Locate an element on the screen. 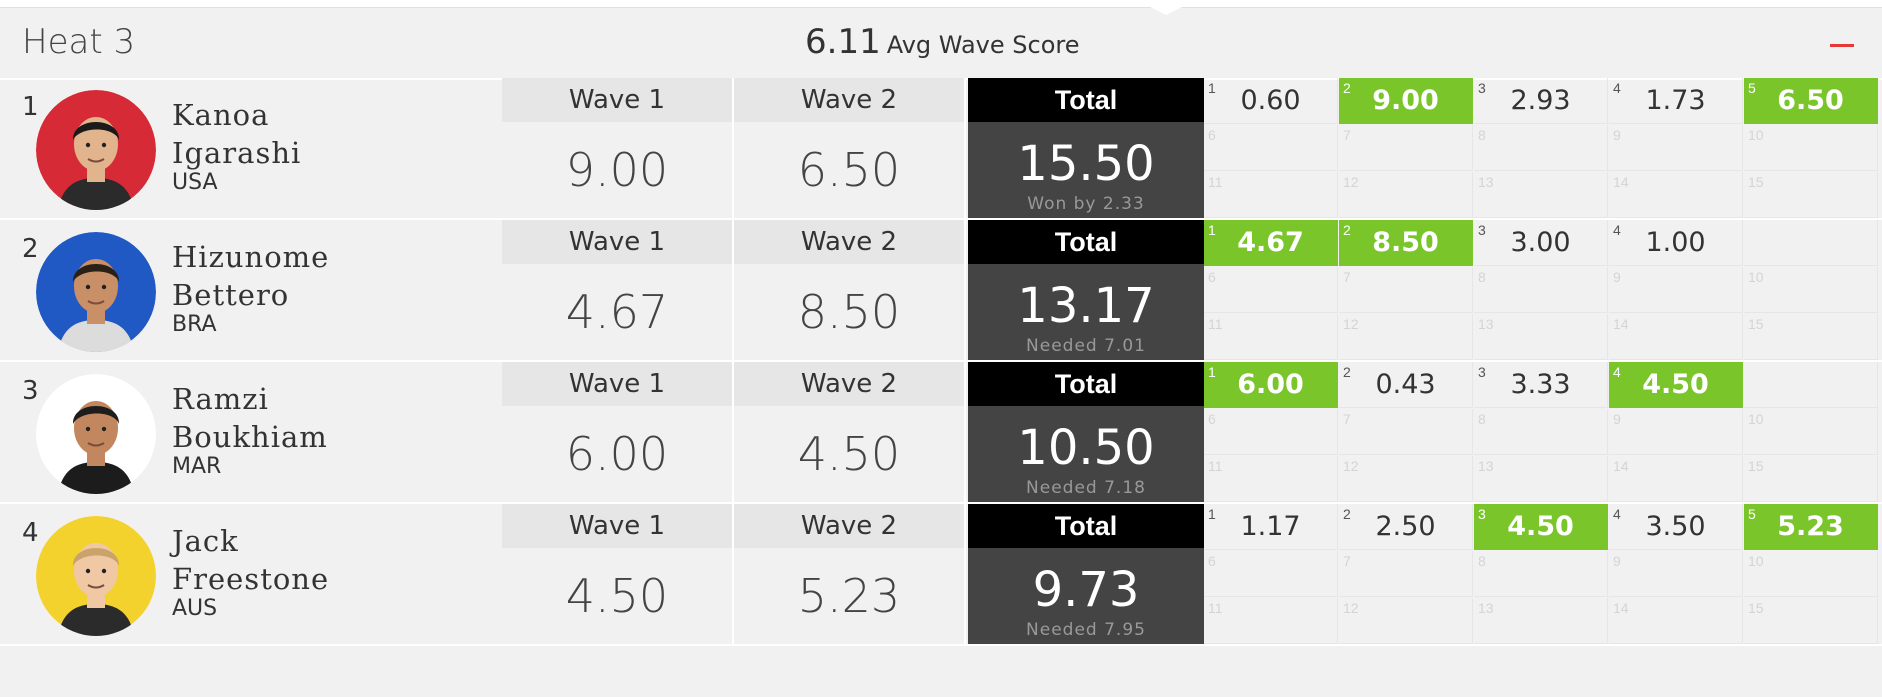 The width and height of the screenshot is (1882, 697). wave-cell: 4 1.73 is located at coordinates (1676, 101).